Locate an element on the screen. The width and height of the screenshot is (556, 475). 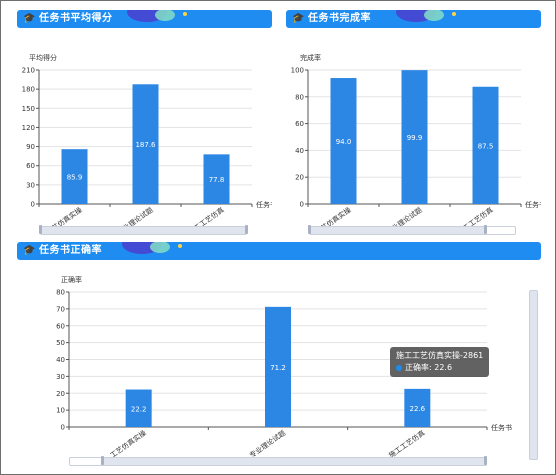
accuracy-vertical-zoom-slider is located at coordinates (533, 375).